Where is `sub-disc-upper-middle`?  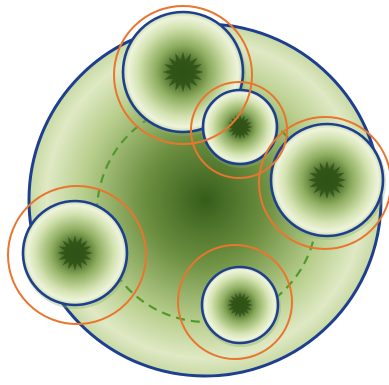 sub-disc-upper-middle is located at coordinates (240, 128).